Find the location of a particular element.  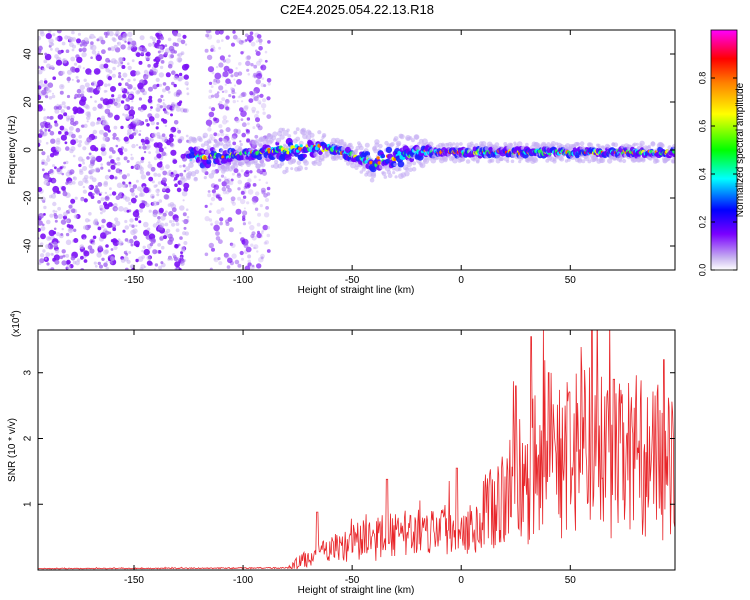

colorbar-tick-label: 0.0 is located at coordinates (702, 270).